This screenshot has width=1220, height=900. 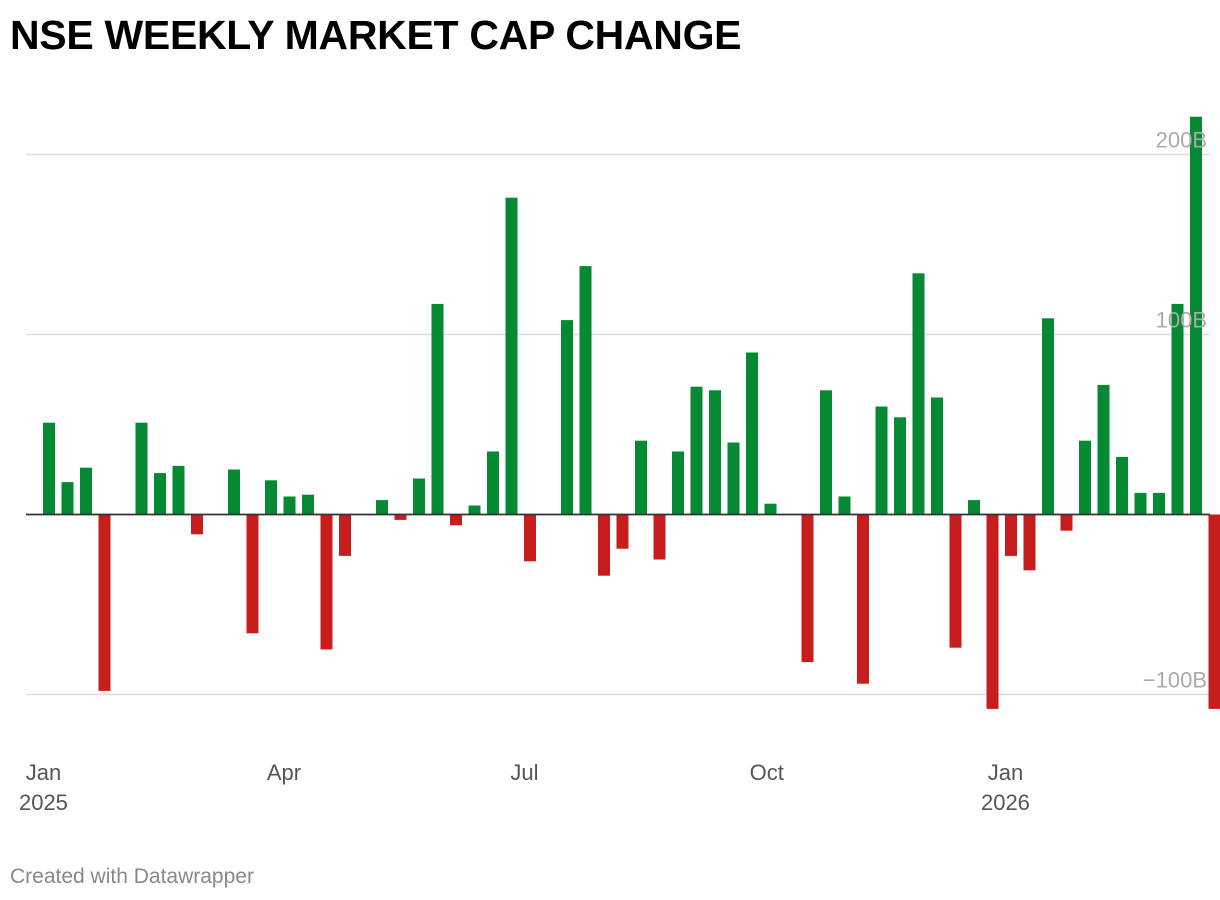 What do you see at coordinates (767, 772) in the screenshot?
I see `x-tick-label: Oct` at bounding box center [767, 772].